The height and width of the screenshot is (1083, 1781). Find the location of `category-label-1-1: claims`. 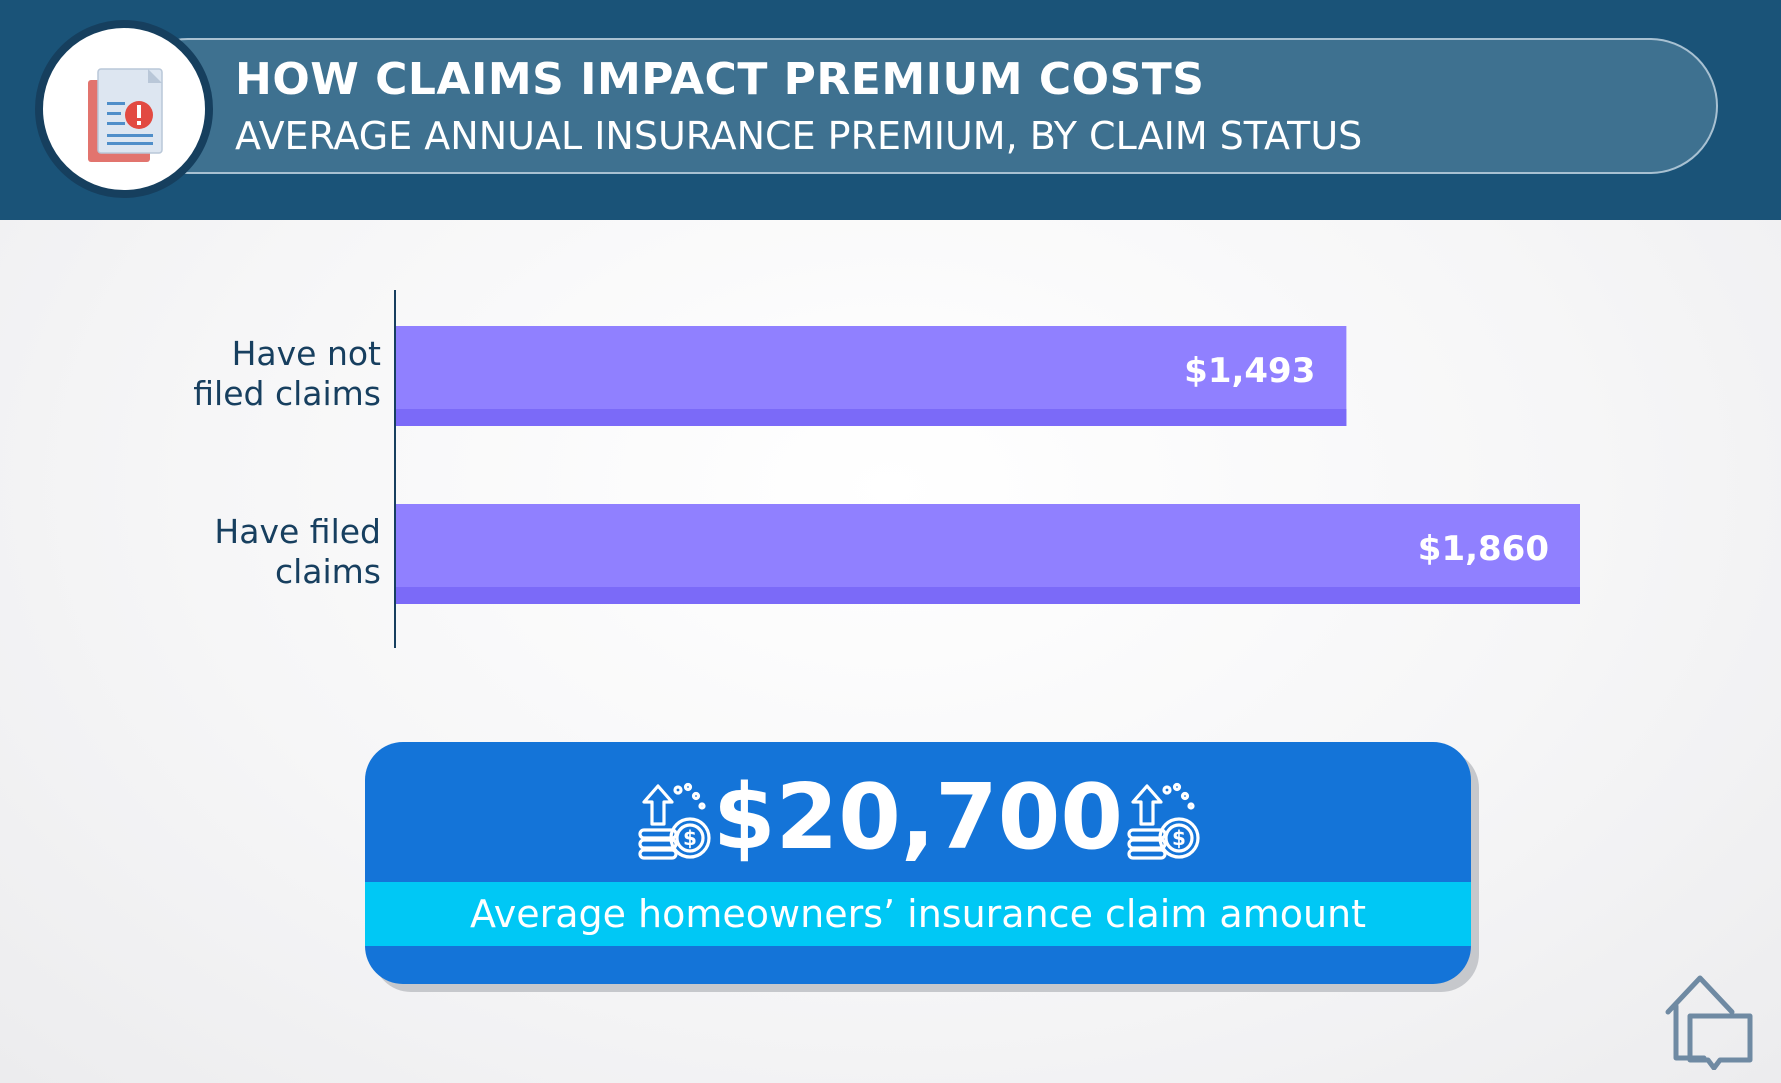

category-label-1-1: claims is located at coordinates (328, 571).